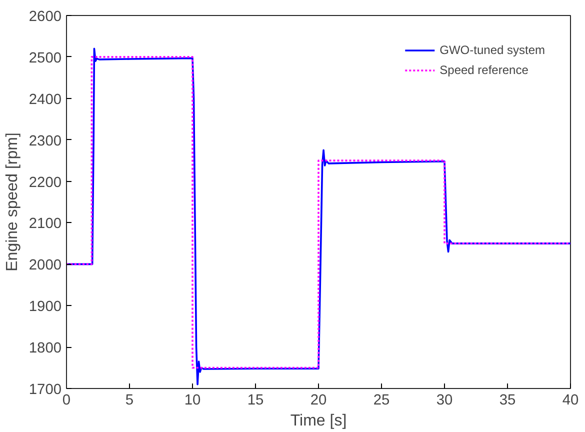 The height and width of the screenshot is (432, 585). I want to click on y-tick-label: 2100, so click(45, 224).